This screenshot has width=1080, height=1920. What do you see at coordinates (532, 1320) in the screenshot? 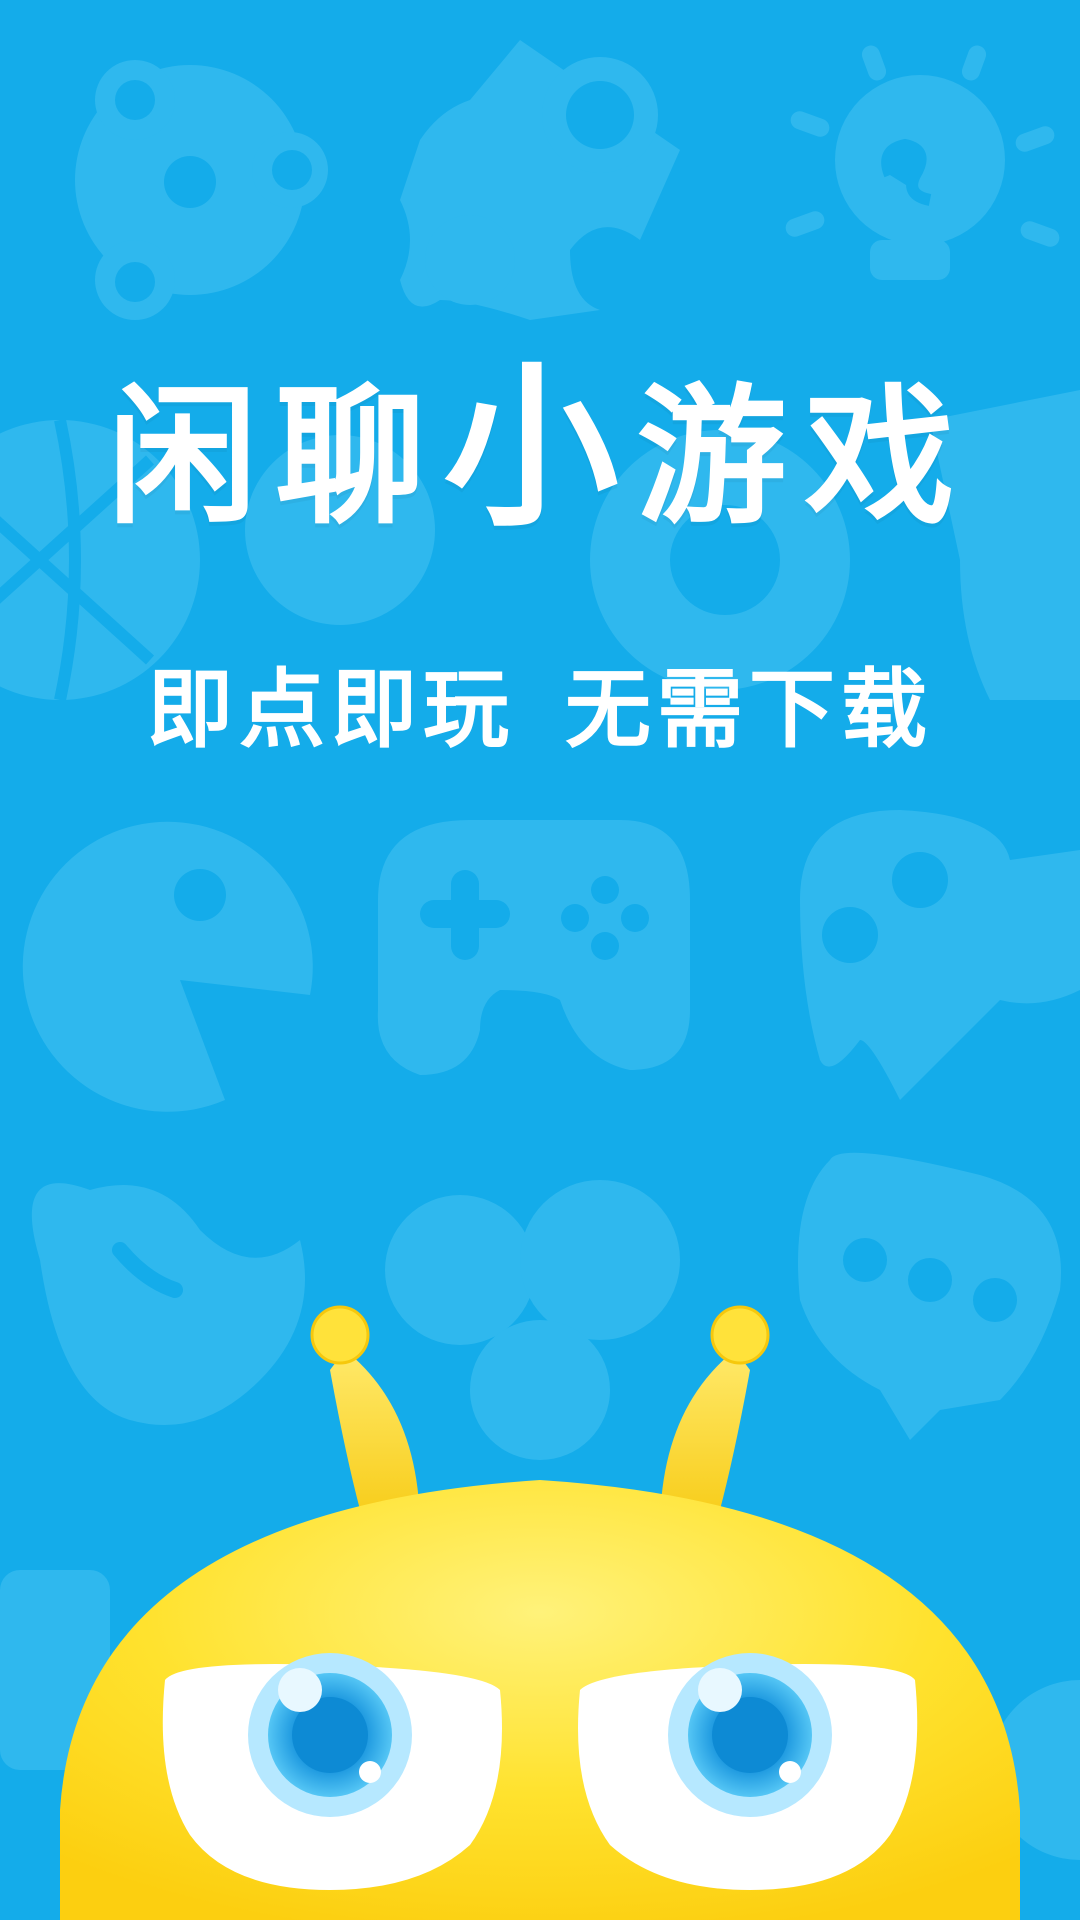
I see `clover-icon` at bounding box center [532, 1320].